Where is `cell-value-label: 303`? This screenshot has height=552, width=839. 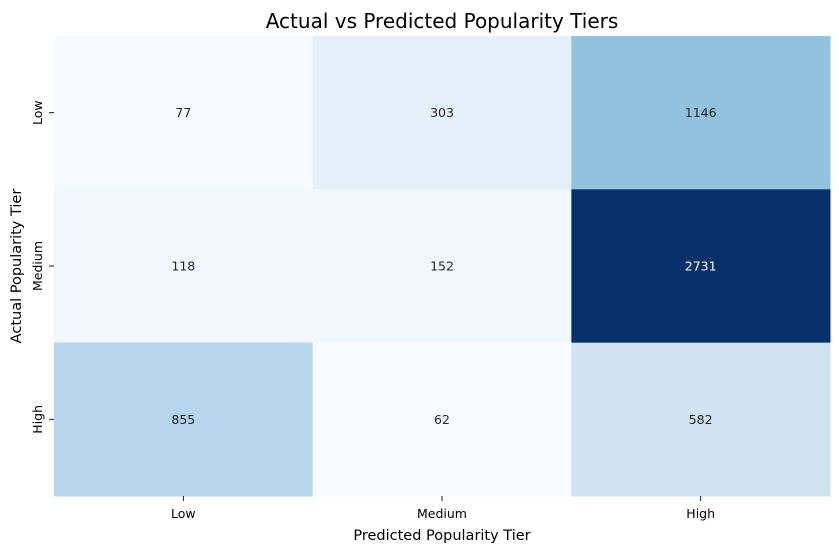
cell-value-label: 303 is located at coordinates (442, 112).